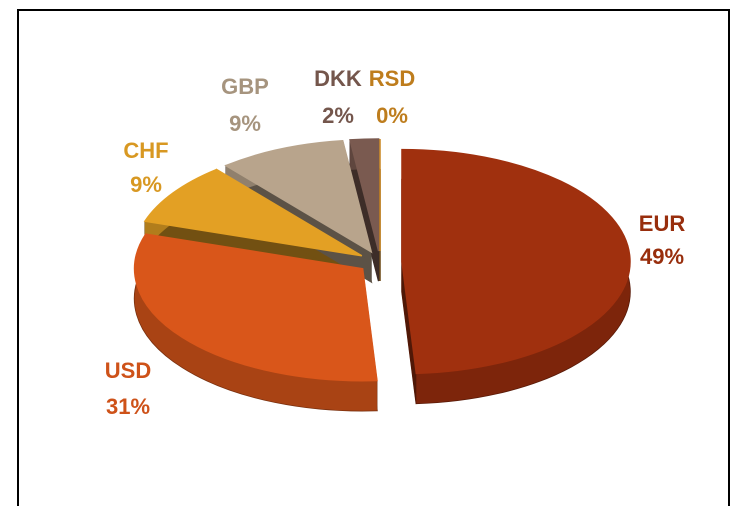  What do you see at coordinates (128, 406) in the screenshot?
I see `slice-value-label: 31%` at bounding box center [128, 406].